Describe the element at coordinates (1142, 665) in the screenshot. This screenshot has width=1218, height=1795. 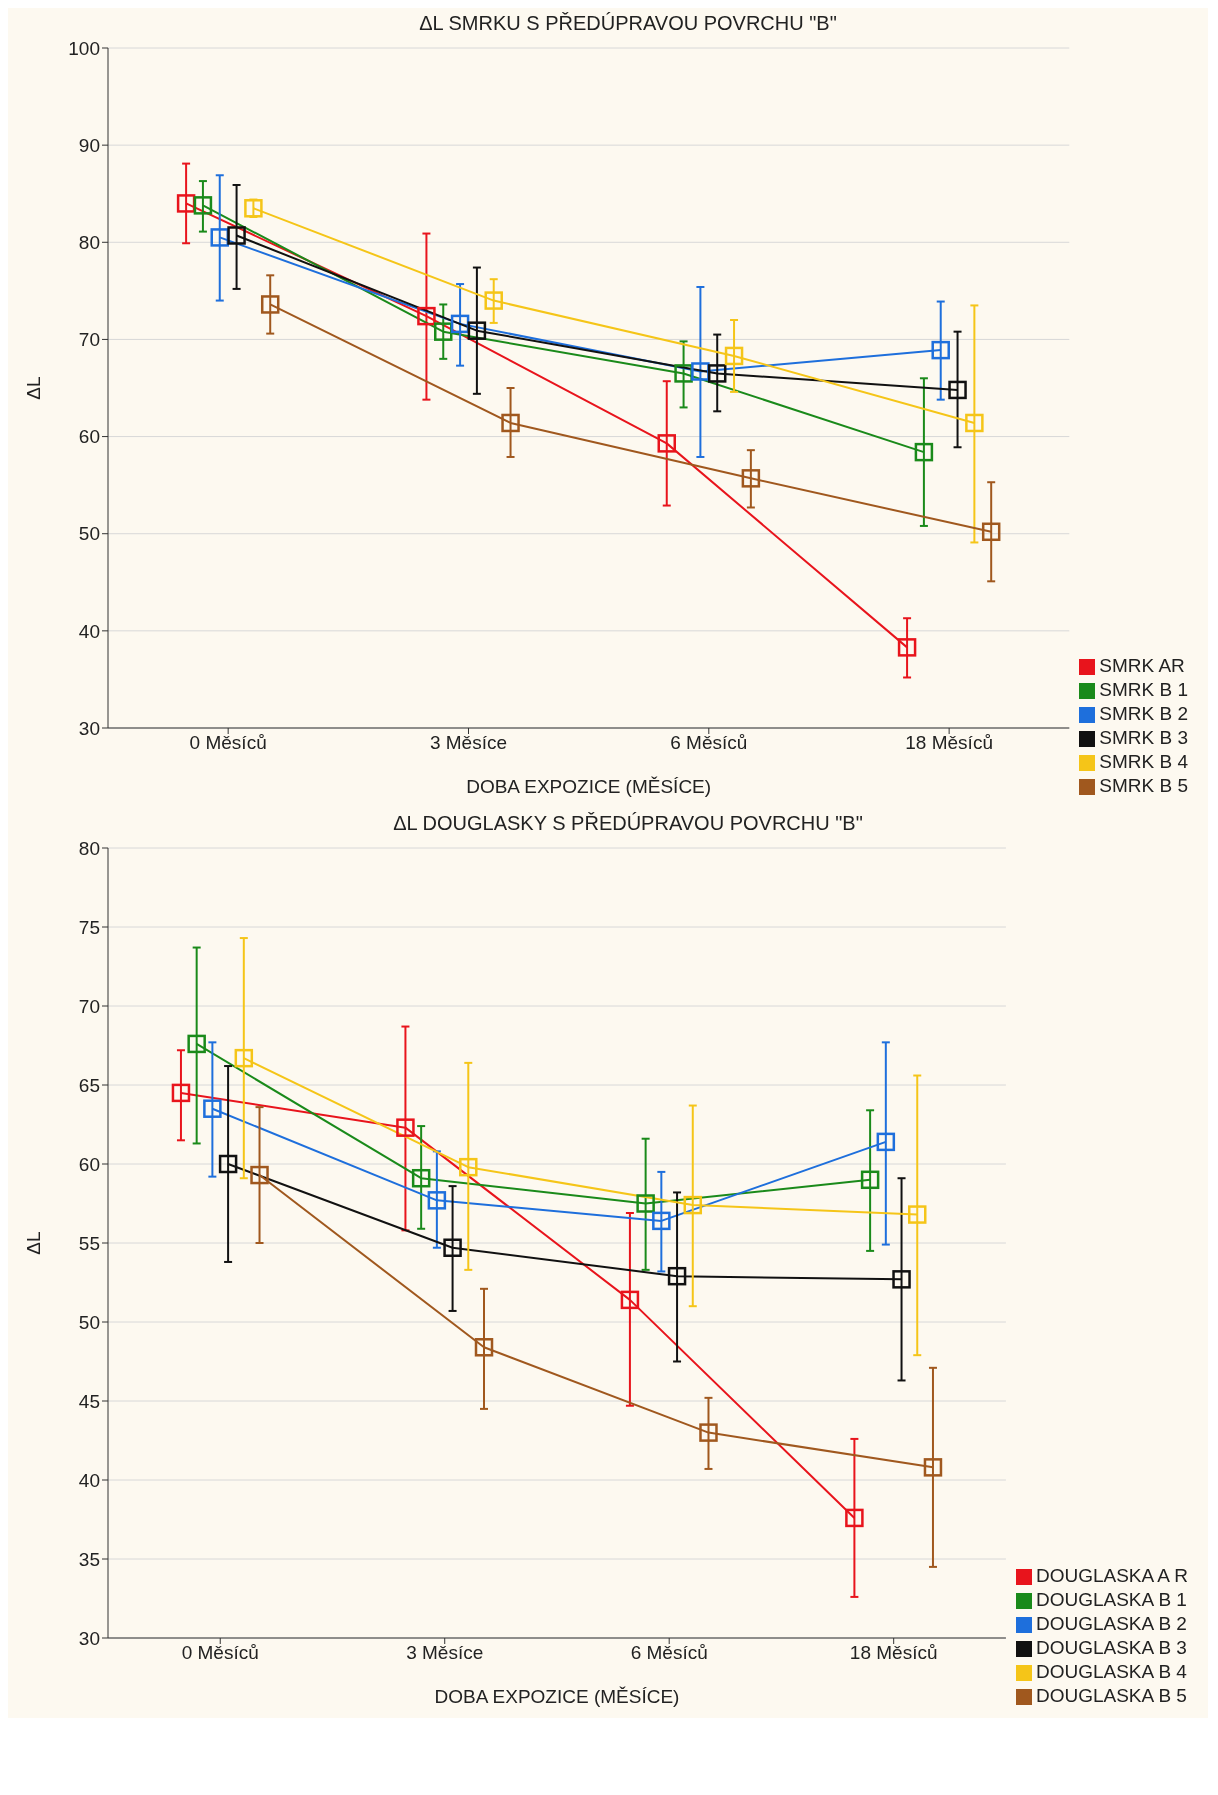
I see `legend-label: SMRK AR` at that location.